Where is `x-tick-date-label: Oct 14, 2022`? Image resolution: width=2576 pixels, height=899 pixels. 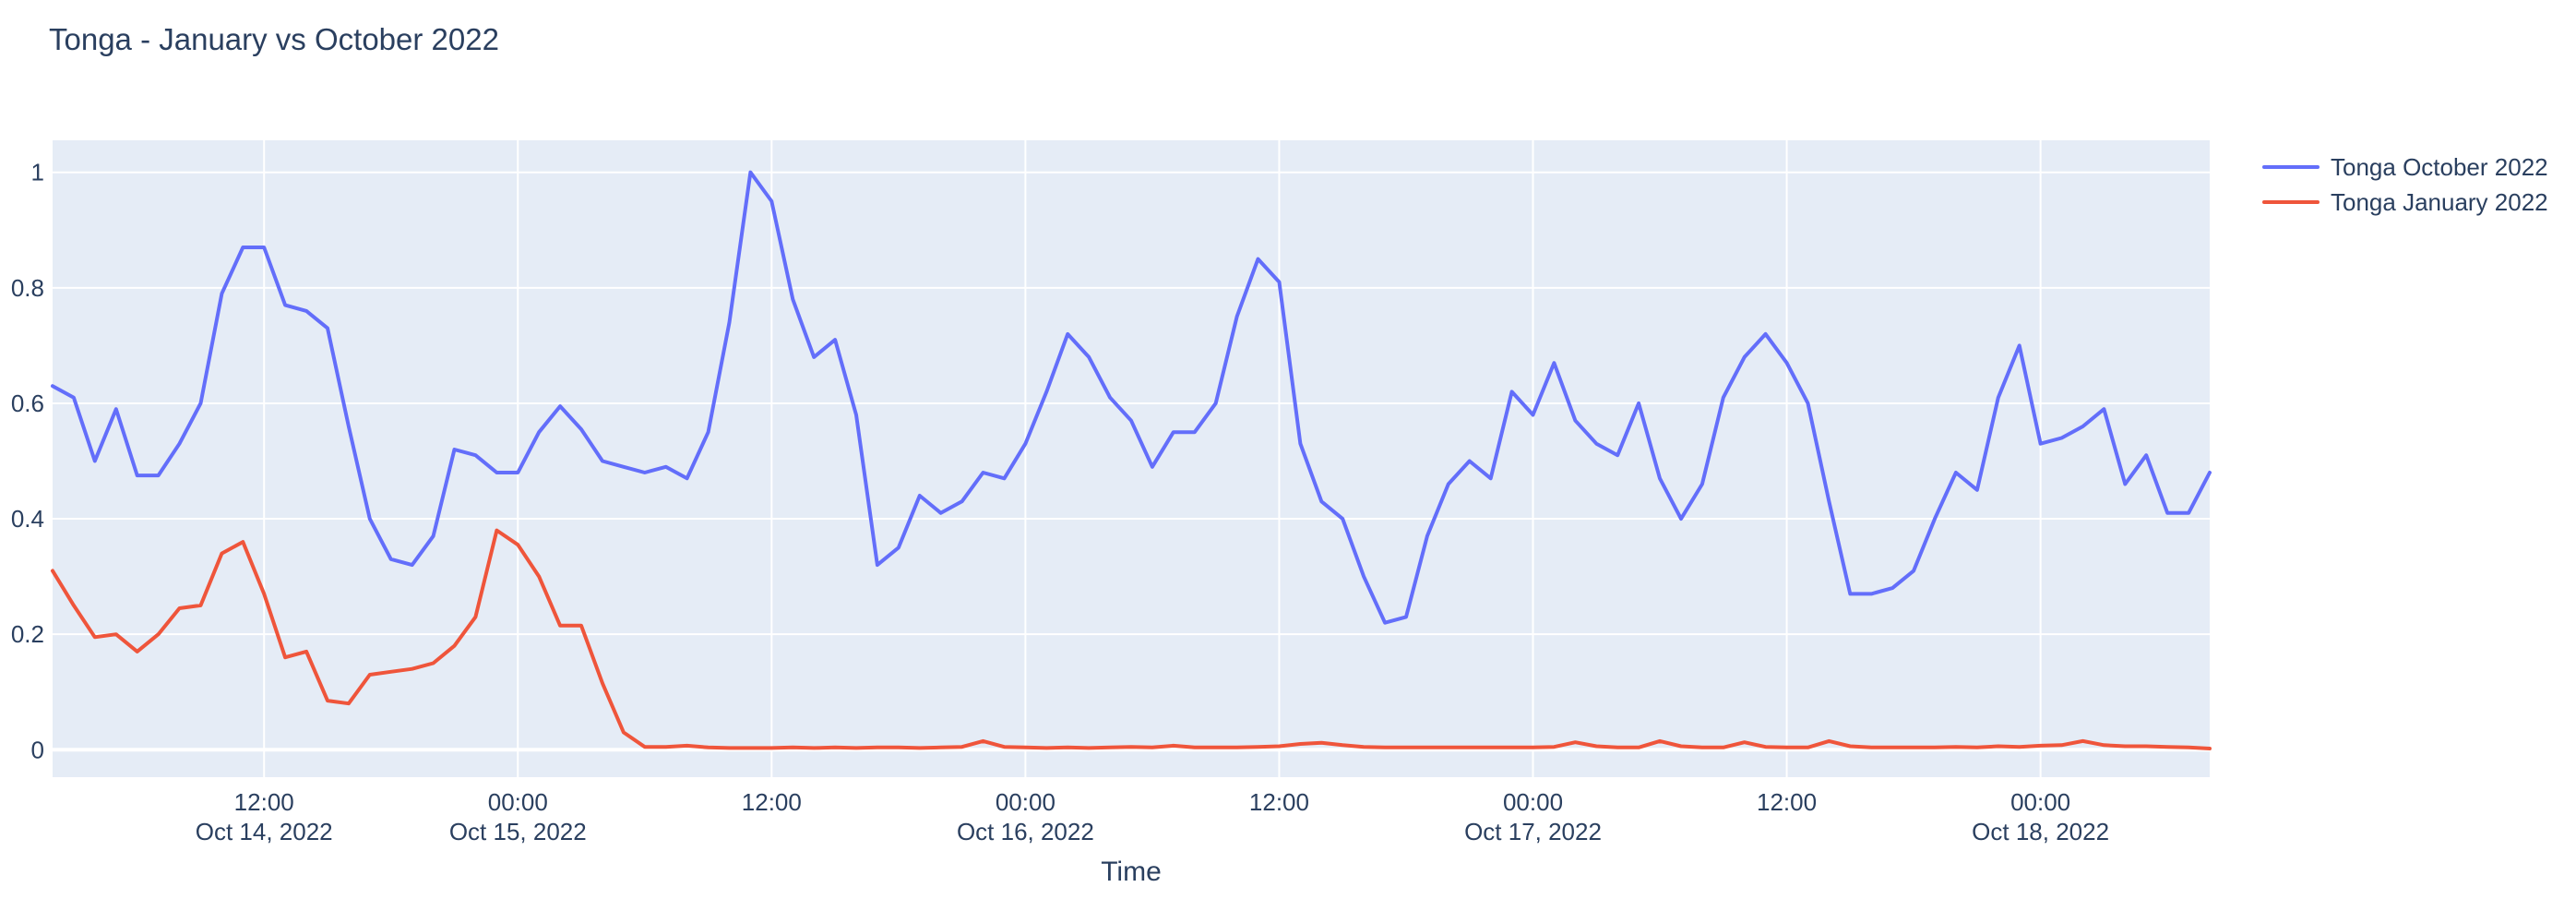
x-tick-date-label: Oct 14, 2022 is located at coordinates (264, 831).